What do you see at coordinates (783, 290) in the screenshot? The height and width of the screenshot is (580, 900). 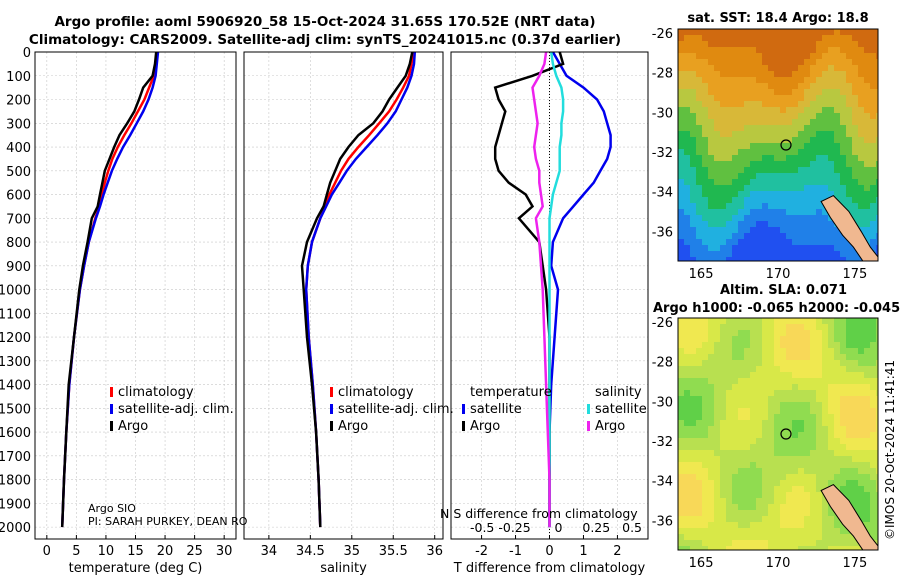 I see `sla-map-title: Altim. SLA: 0.071` at bounding box center [783, 290].